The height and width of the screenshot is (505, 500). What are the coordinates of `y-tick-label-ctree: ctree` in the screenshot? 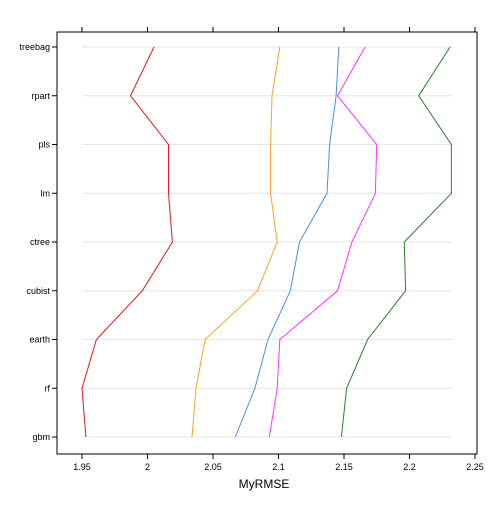 It's located at (40, 242).